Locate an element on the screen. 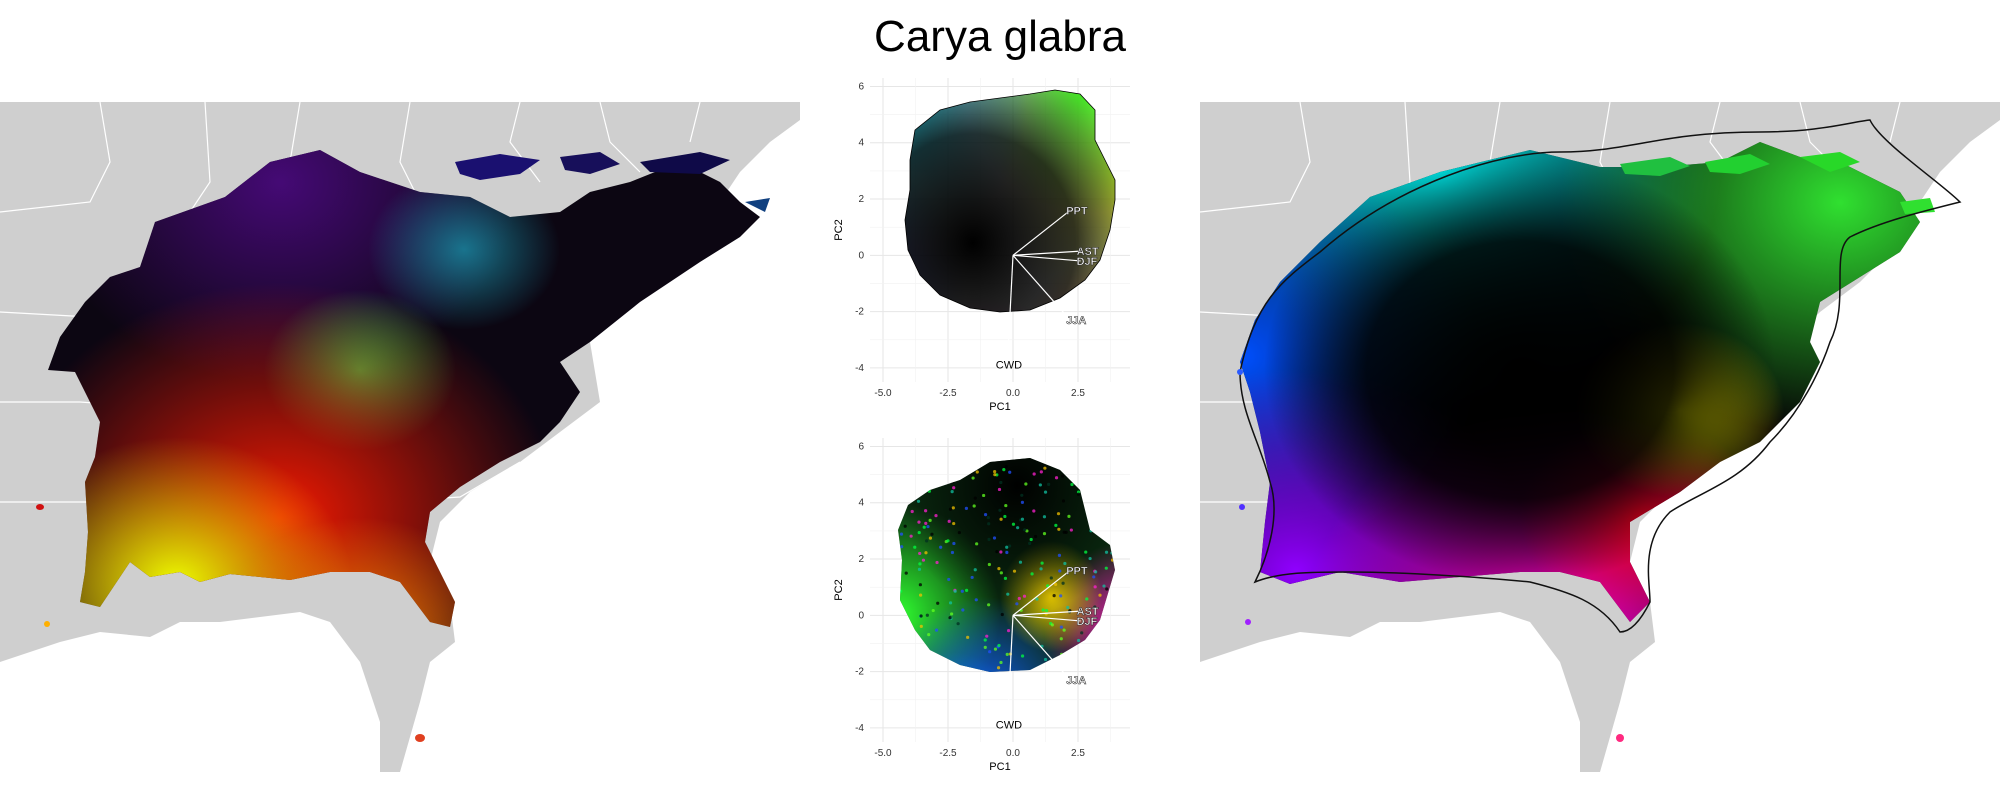  northern-patches-right is located at coordinates (1777, 183).